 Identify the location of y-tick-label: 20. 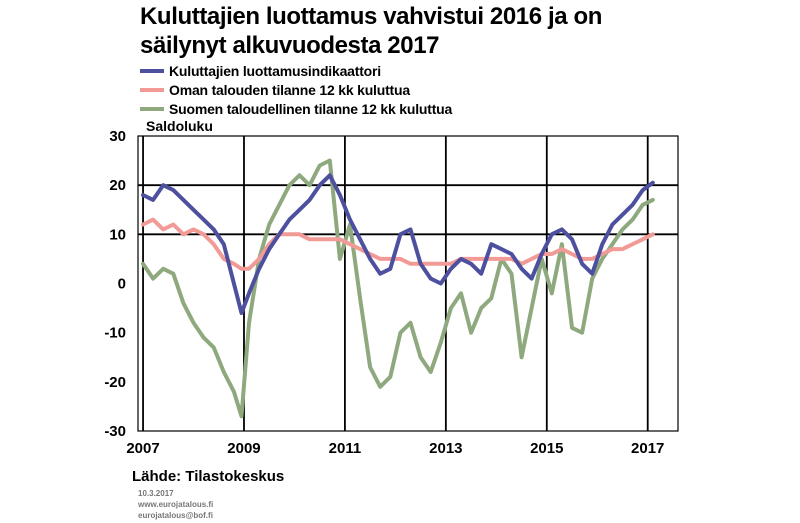
(117, 185).